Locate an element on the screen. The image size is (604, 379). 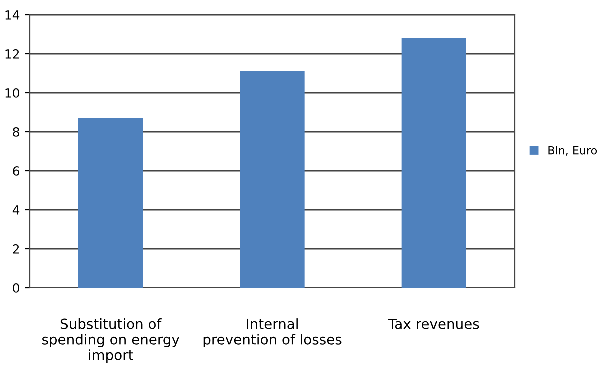
y-tick-label: 4 is located at coordinates (16, 210).